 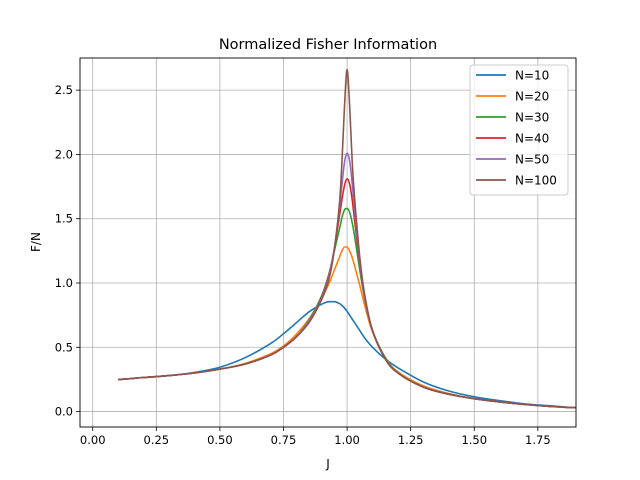 I want to click on x-tick-label: 0.75, so click(x=284, y=440).